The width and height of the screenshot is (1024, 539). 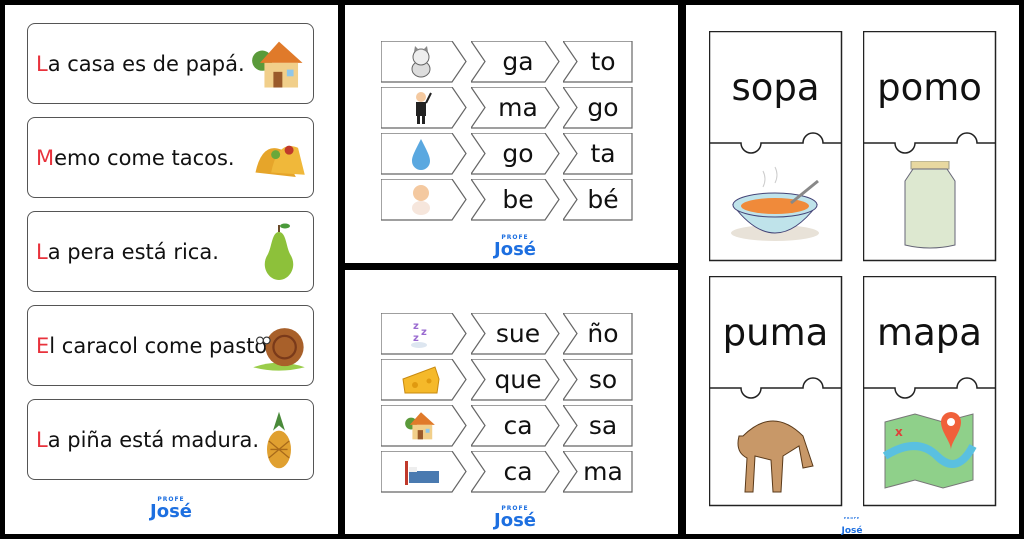 I want to click on sentence-text: a pera está rica., so click(x=133, y=251).